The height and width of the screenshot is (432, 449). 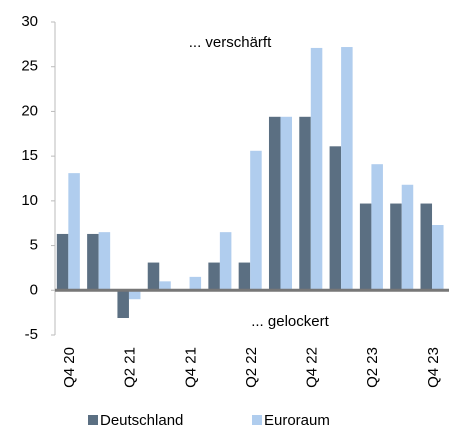 What do you see at coordinates (372, 367) in the screenshot?
I see `x-tick-label: Q2 23` at bounding box center [372, 367].